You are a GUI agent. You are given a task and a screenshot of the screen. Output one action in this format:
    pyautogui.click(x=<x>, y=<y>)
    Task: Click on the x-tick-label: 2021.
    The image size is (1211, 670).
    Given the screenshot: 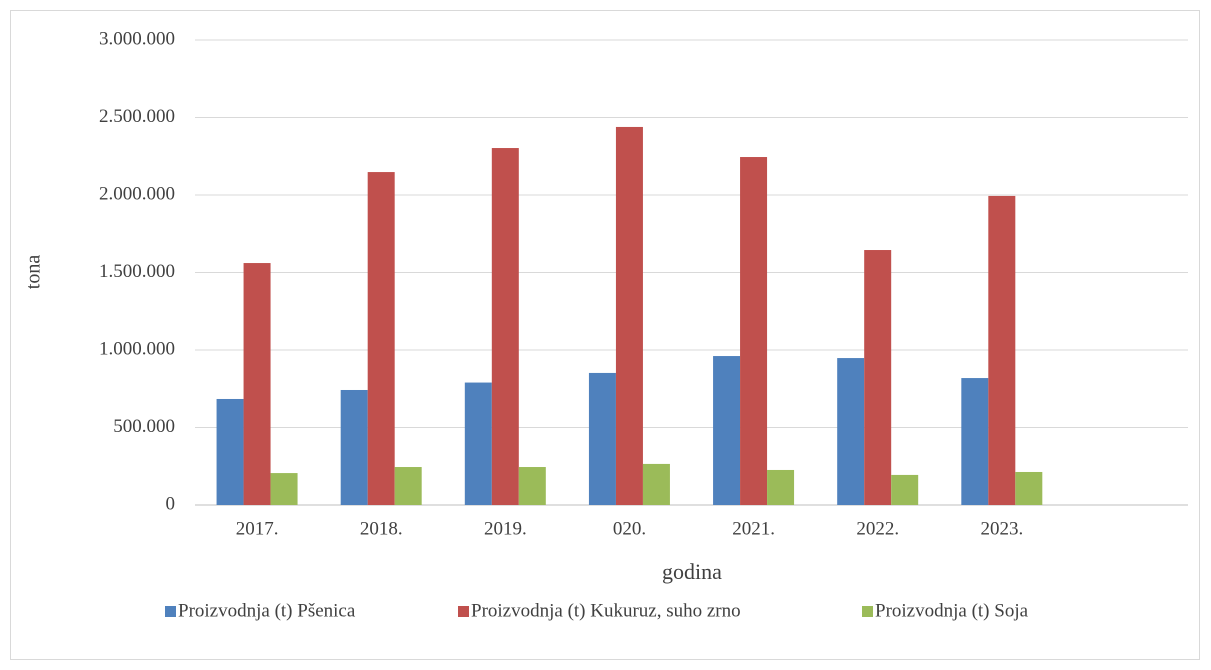 What is the action you would take?
    pyautogui.click(x=753, y=528)
    